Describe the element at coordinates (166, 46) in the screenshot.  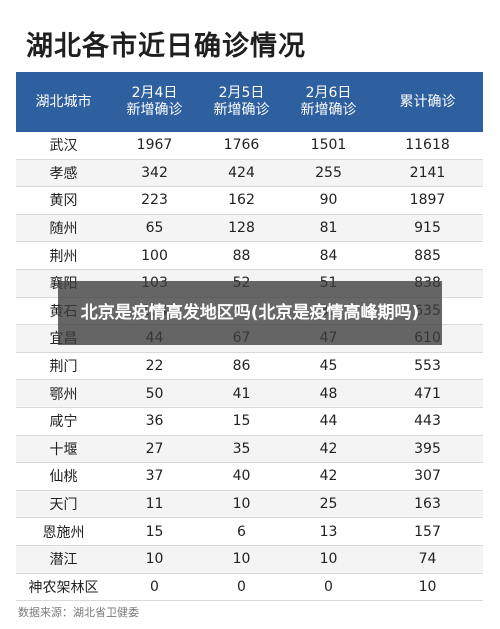
I see `page-title: 湖北各市近日确诊情况` at that location.